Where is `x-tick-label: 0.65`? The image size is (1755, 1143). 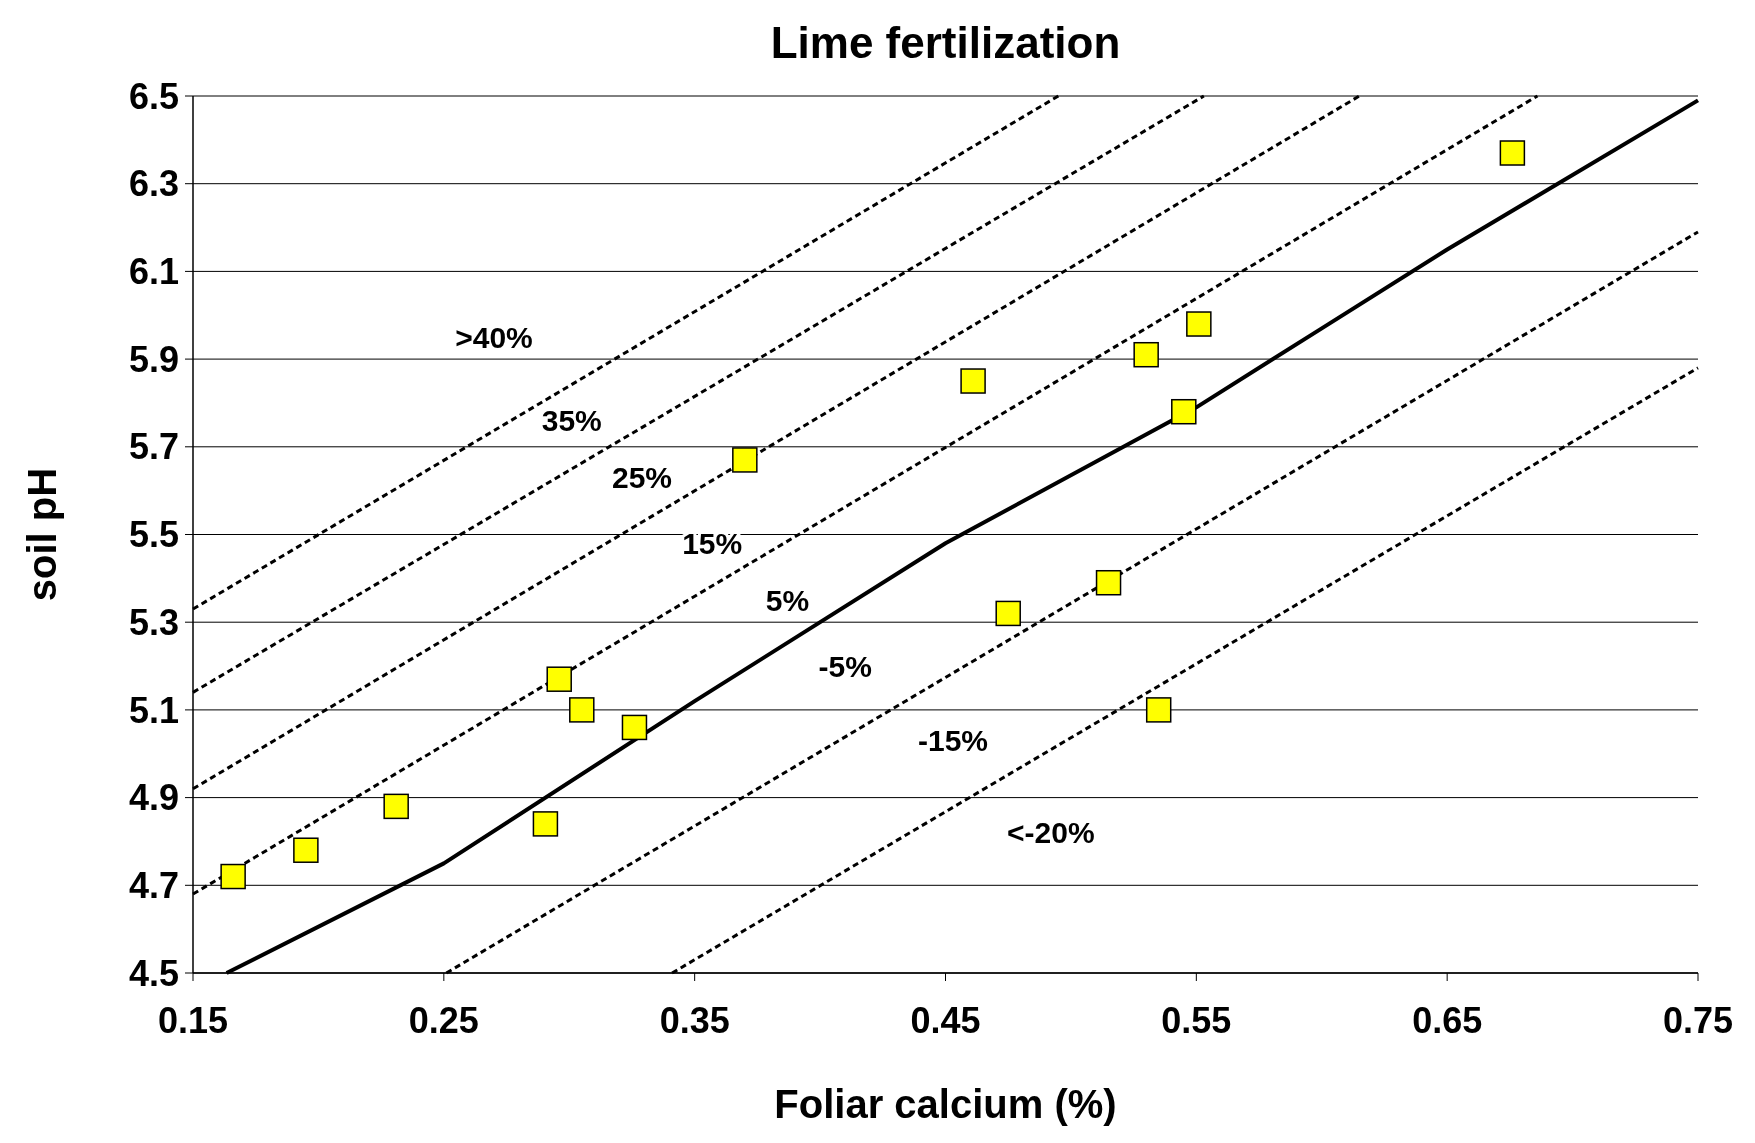
x-tick-label: 0.65 is located at coordinates (1447, 1020).